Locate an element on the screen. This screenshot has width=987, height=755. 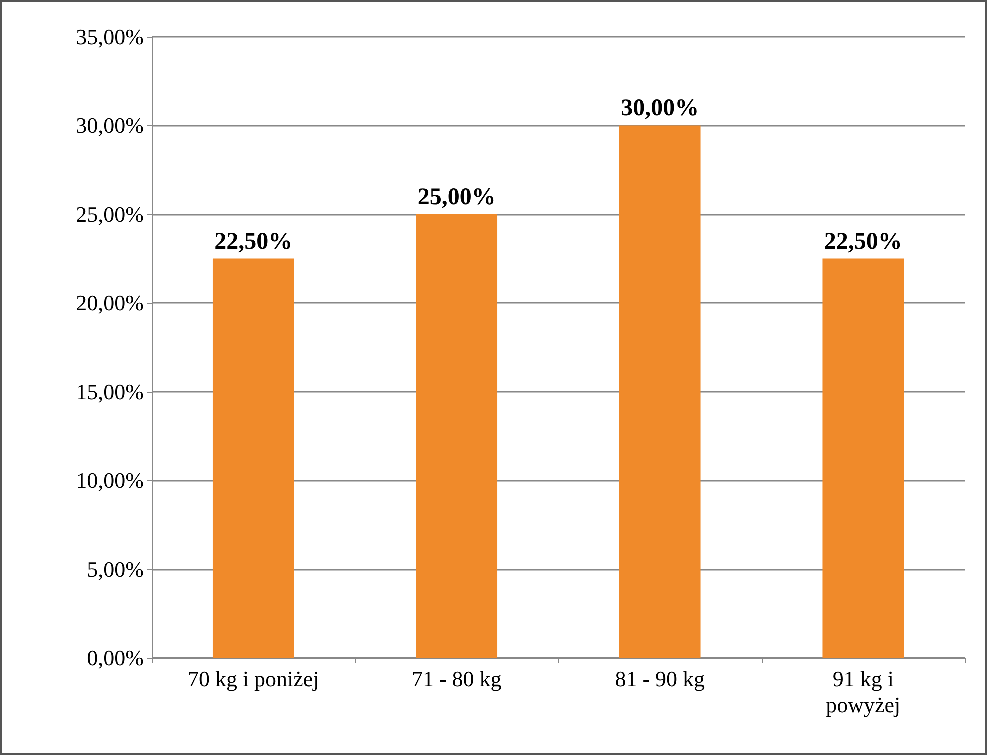
y-tick-label: 10,00% is located at coordinates (110, 481).